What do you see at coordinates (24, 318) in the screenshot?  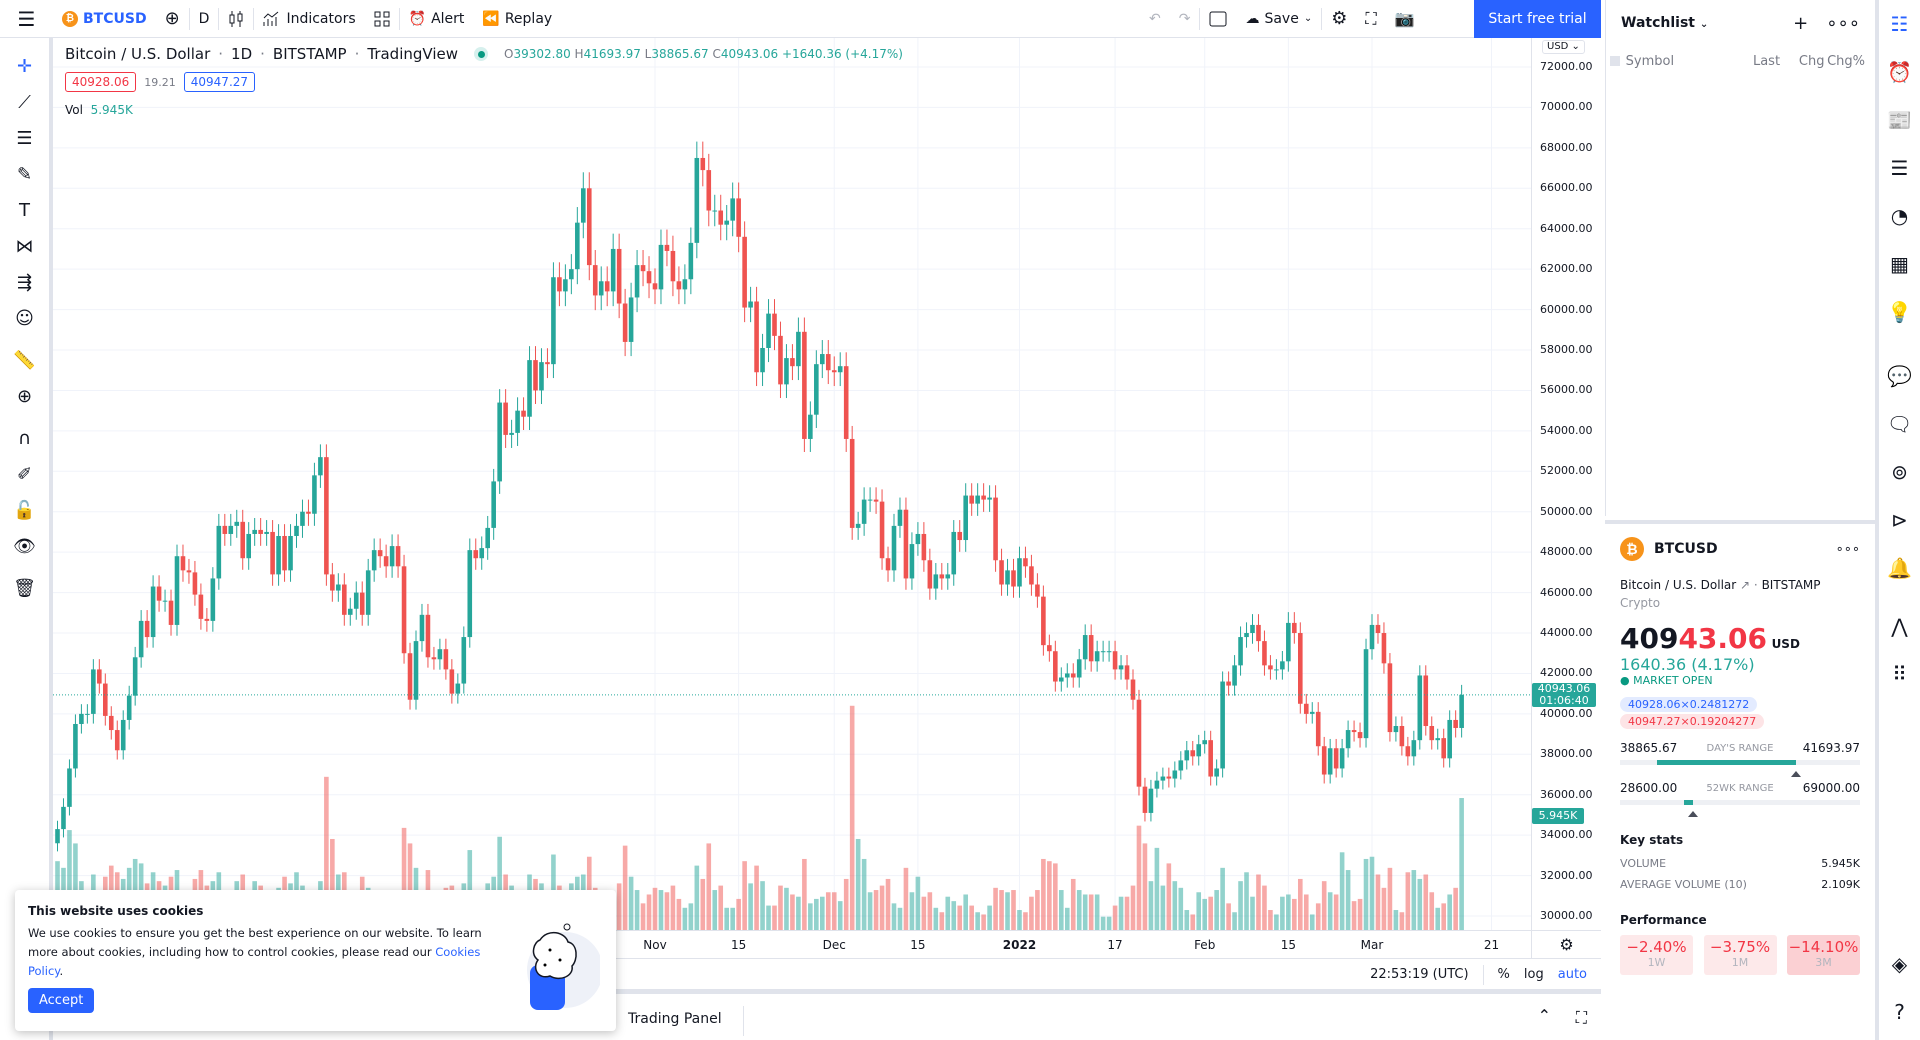 I see `smiley-icon: ☺` at bounding box center [24, 318].